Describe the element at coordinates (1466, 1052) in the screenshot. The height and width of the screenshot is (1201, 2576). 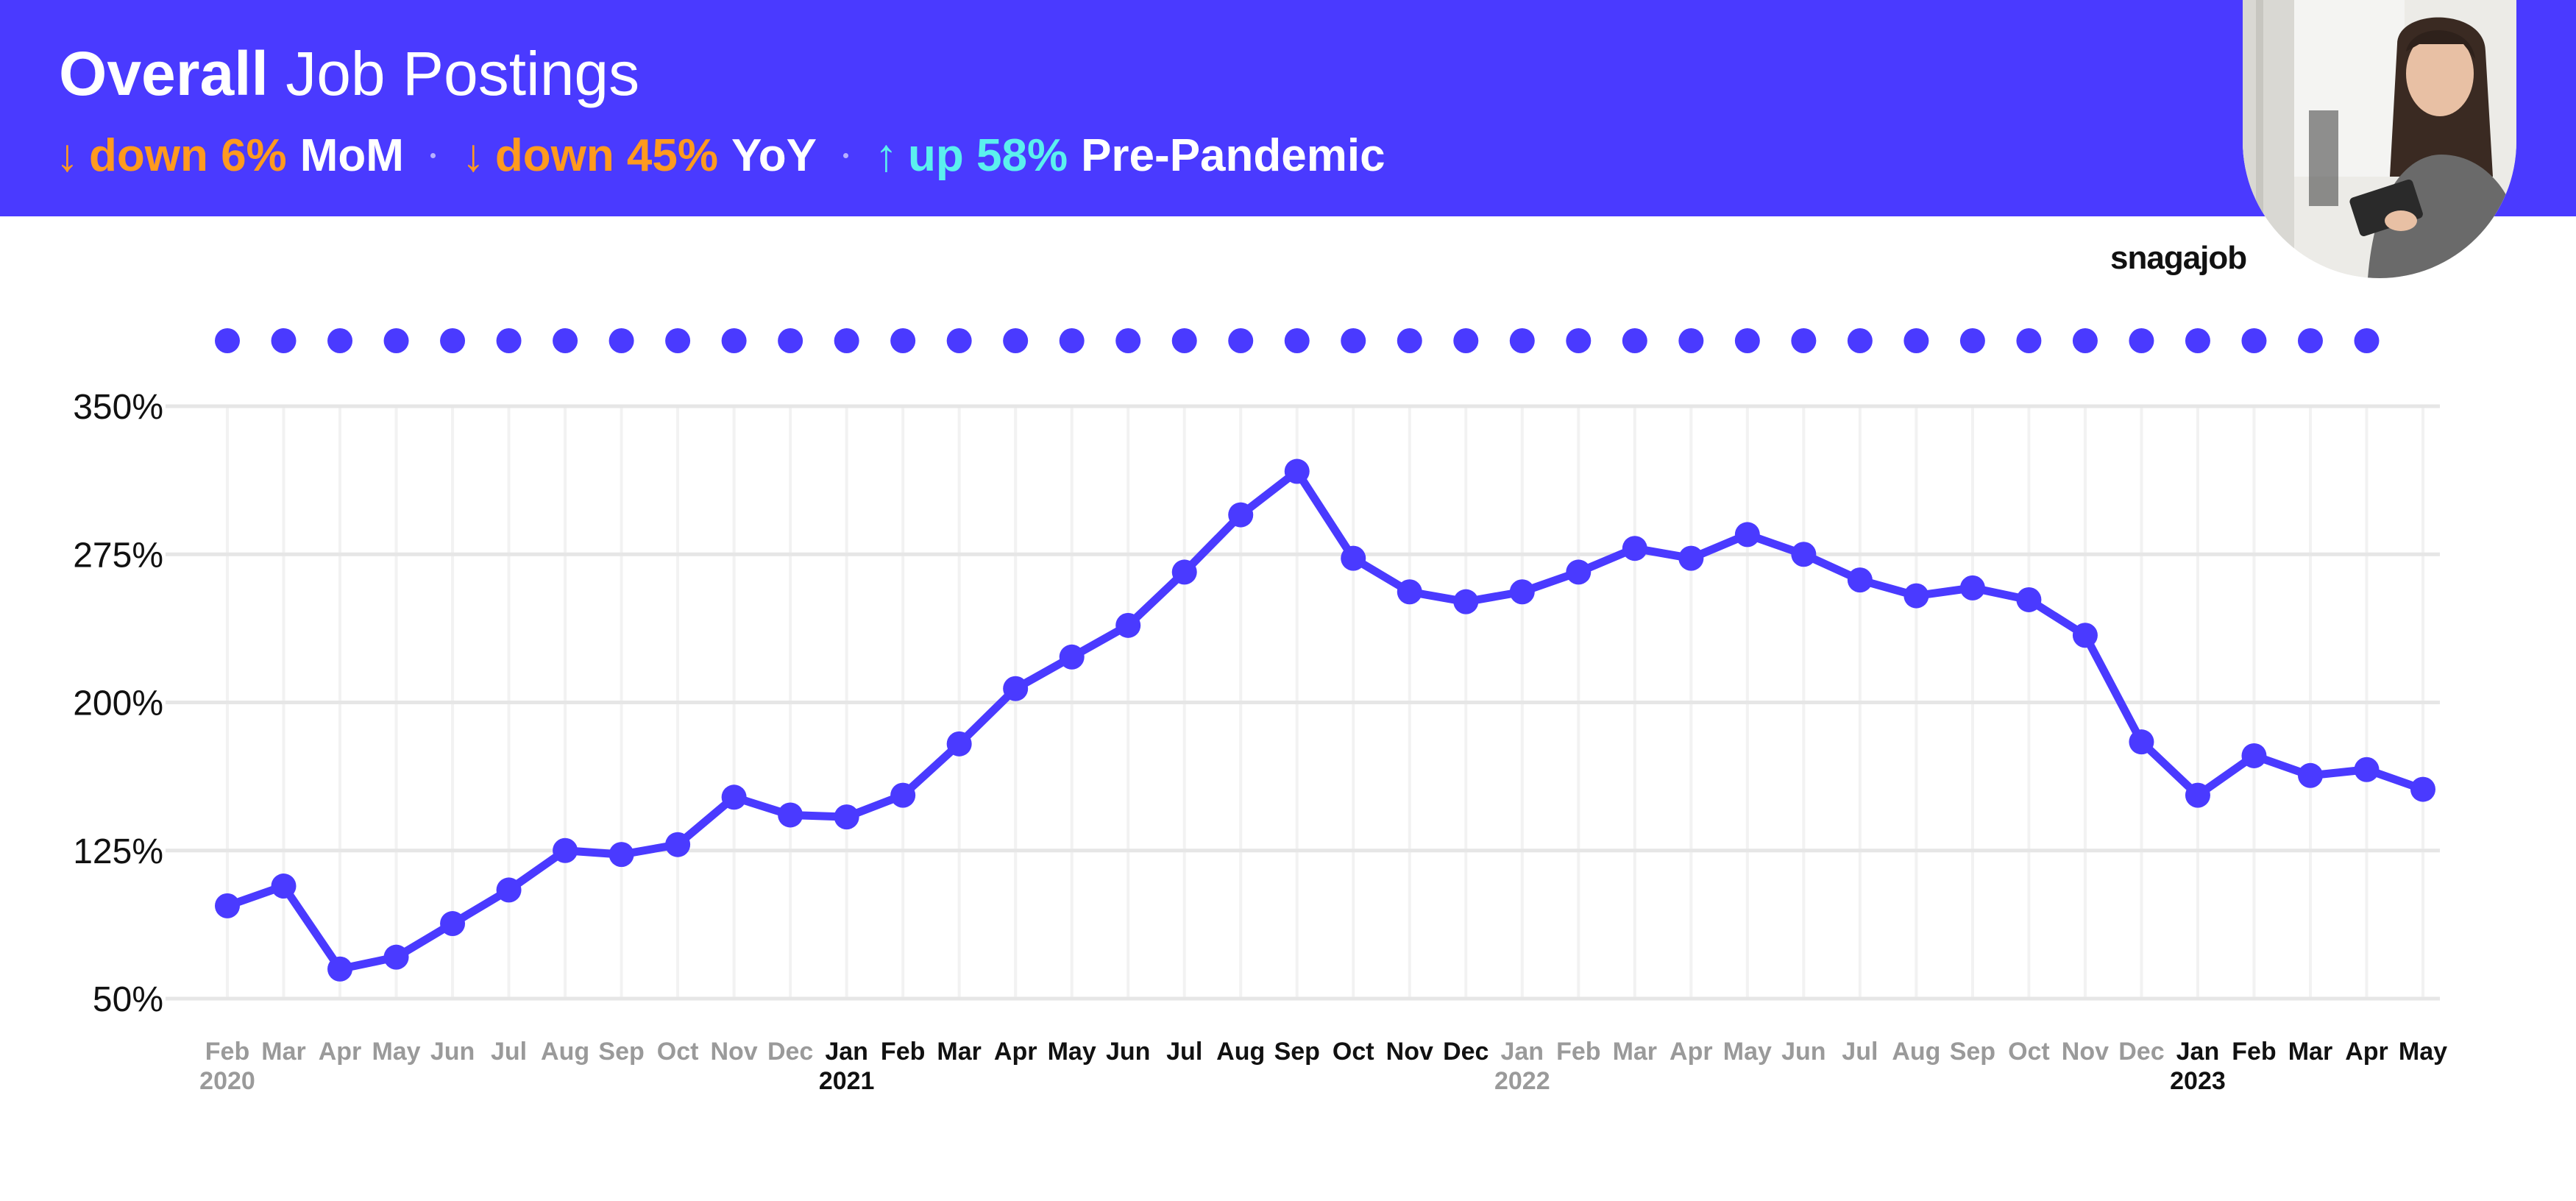
I see `x-tick-label: Dec` at that location.